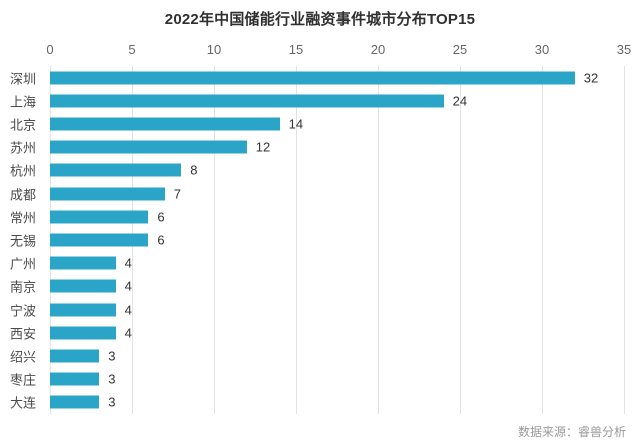  What do you see at coordinates (50, 49) in the screenshot?
I see `x-axis-tick-label: 0` at bounding box center [50, 49].